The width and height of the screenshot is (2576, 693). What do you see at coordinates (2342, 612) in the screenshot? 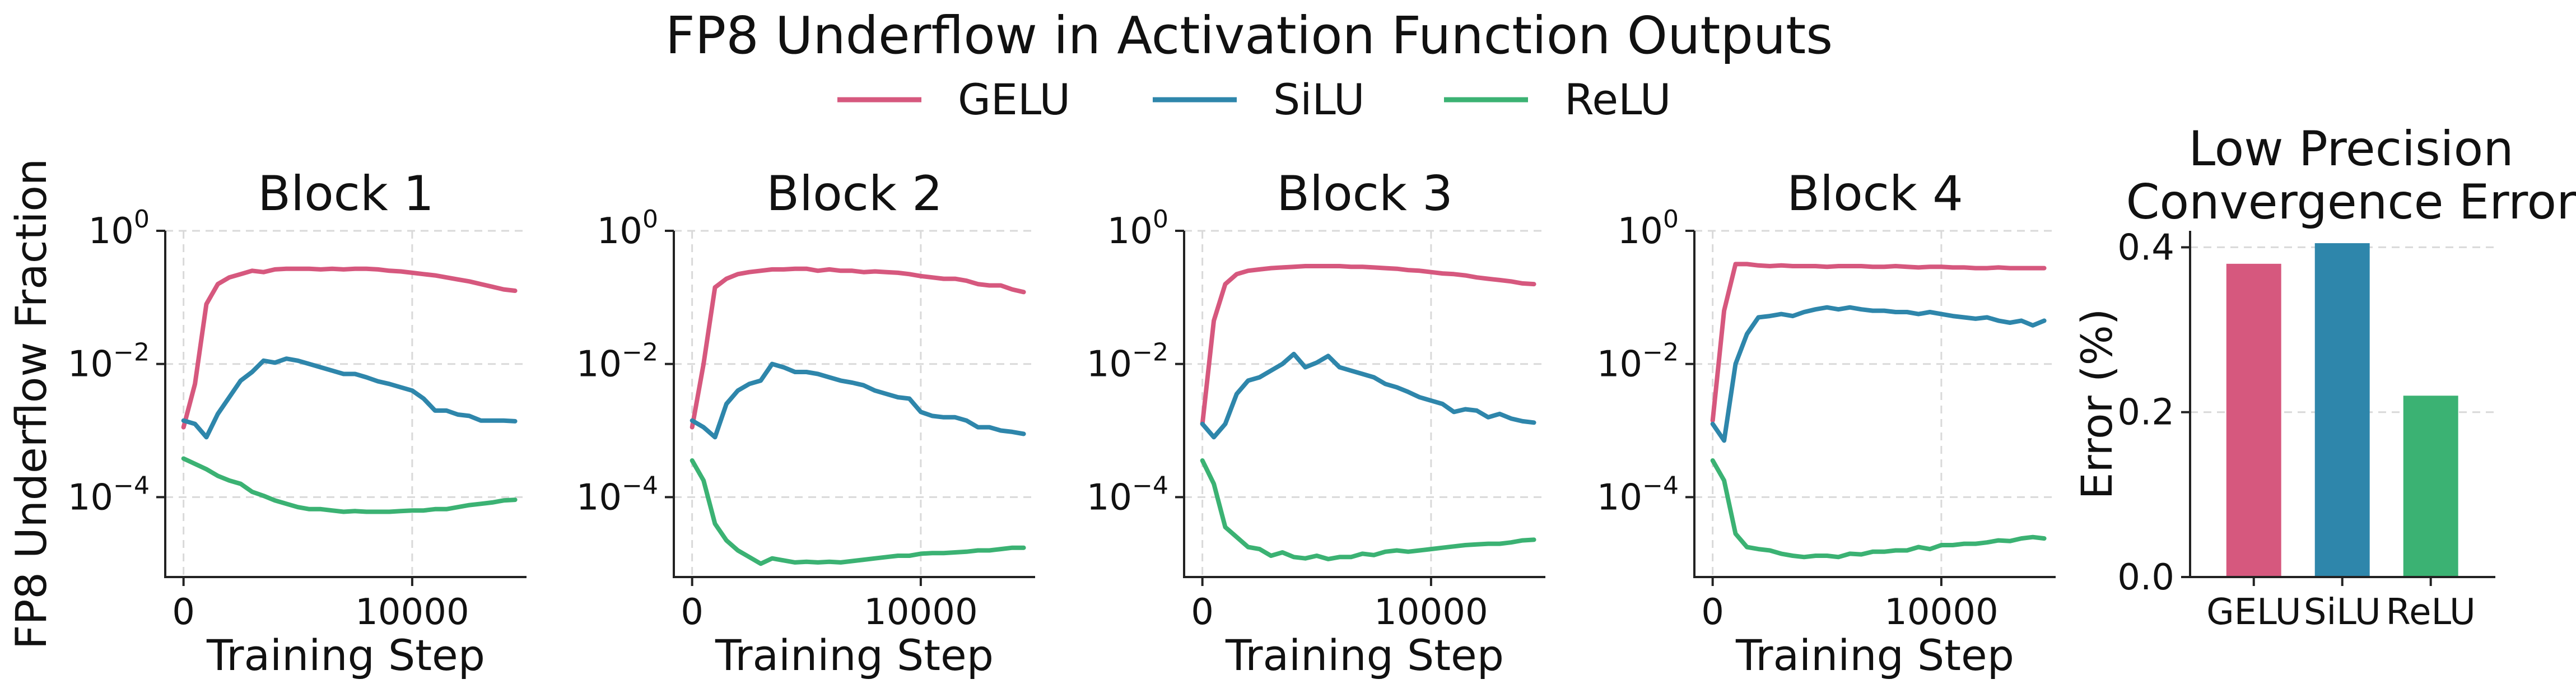
I see `x-tick-label: SiLU` at bounding box center [2342, 612].